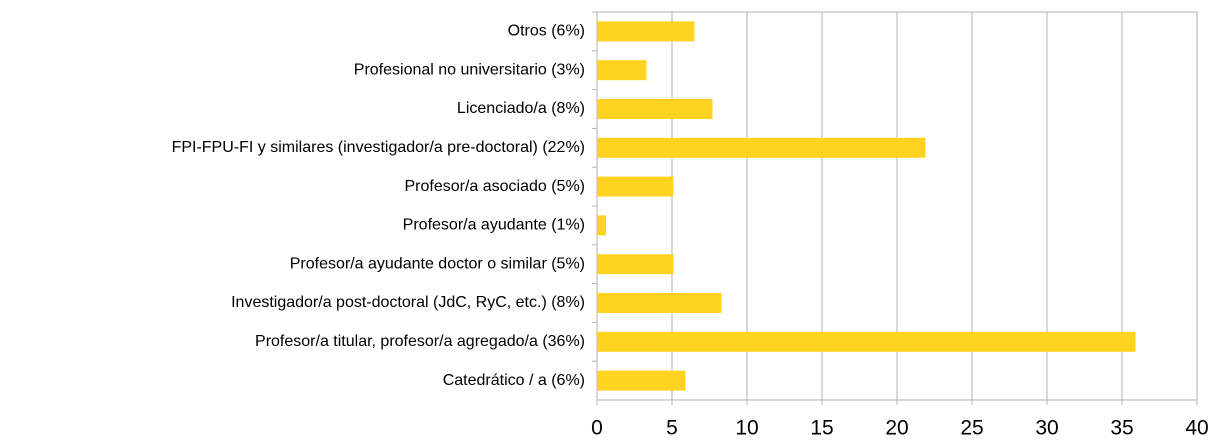  What do you see at coordinates (469, 69) in the screenshot?
I see `y-tick-label: Profesional no universitario (3%)` at bounding box center [469, 69].